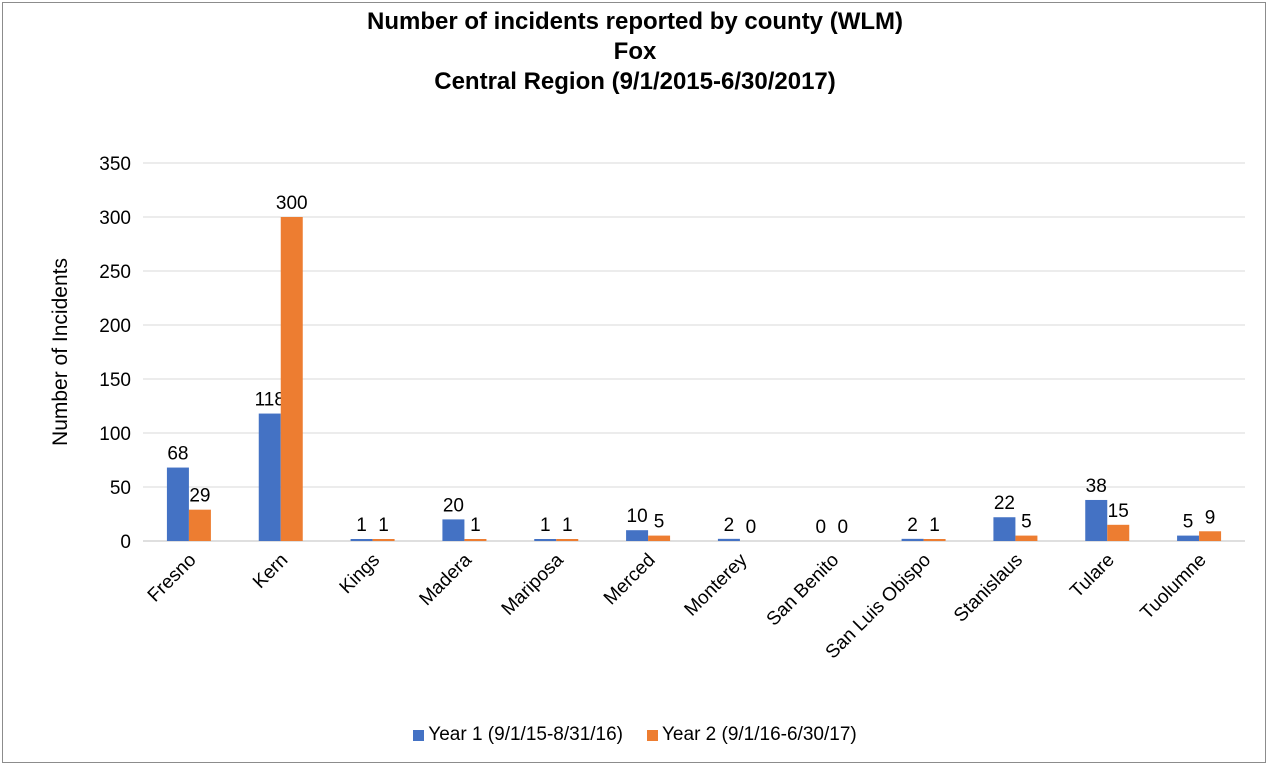 This screenshot has height=767, width=1270. What do you see at coordinates (630, 580) in the screenshot?
I see `x-tick-label-merced: Merced` at bounding box center [630, 580].